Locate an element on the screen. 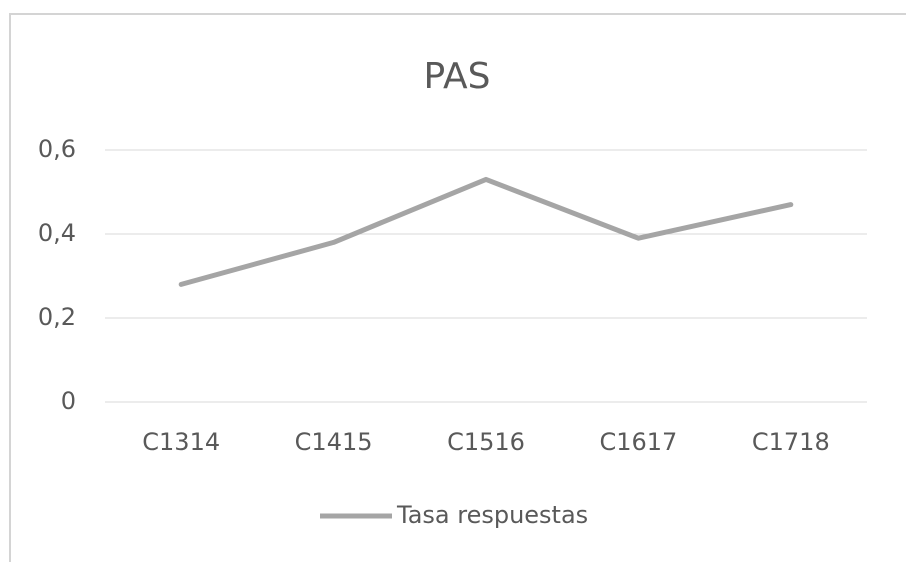 This screenshot has width=906, height=562. x-tick-label: C1314 is located at coordinates (181, 442).